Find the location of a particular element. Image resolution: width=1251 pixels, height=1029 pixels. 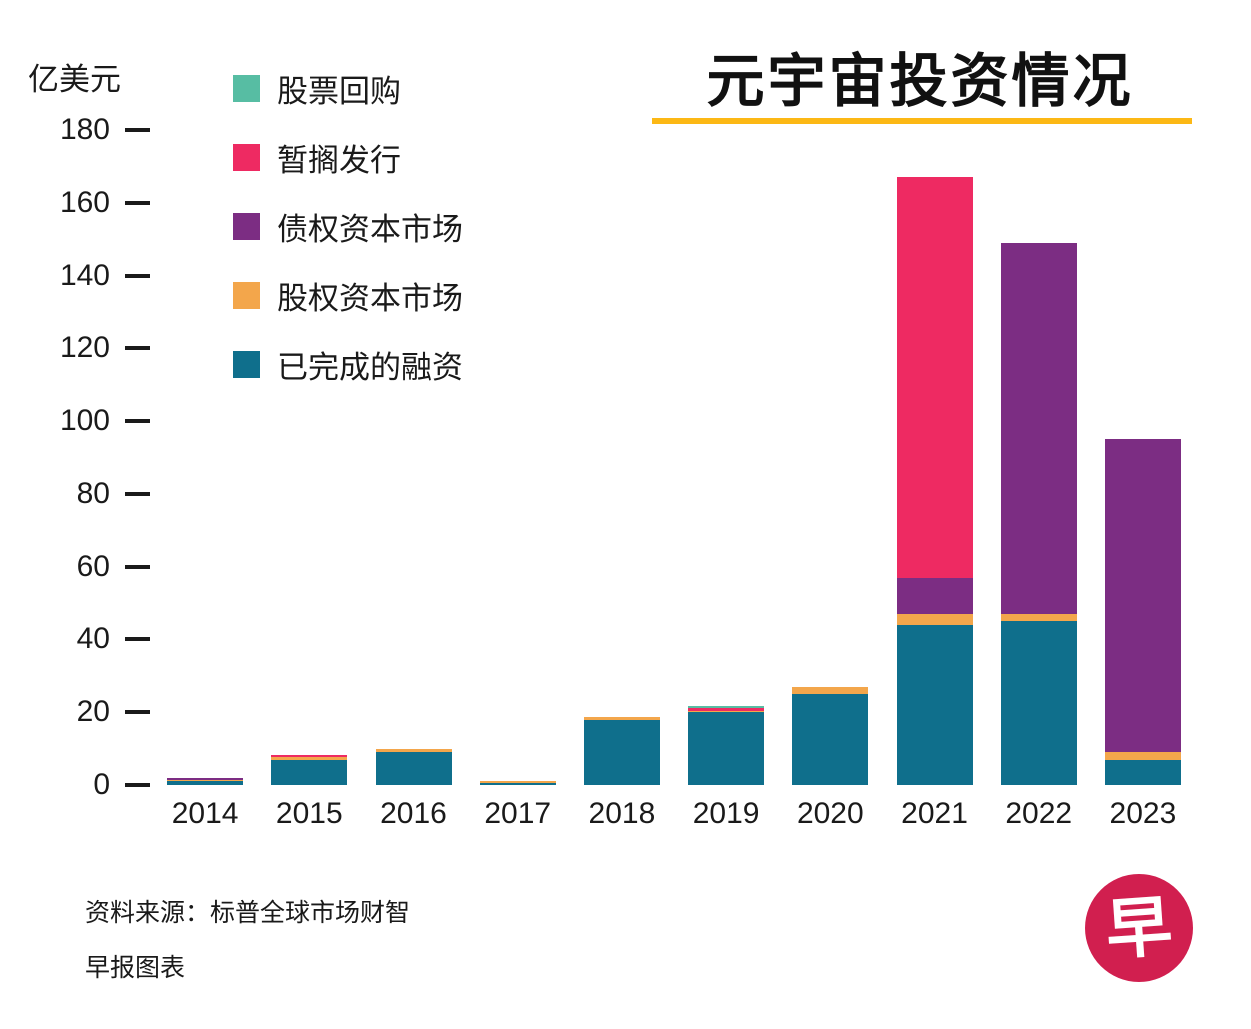

legend-item: 股票回购 is located at coordinates (348, 88).